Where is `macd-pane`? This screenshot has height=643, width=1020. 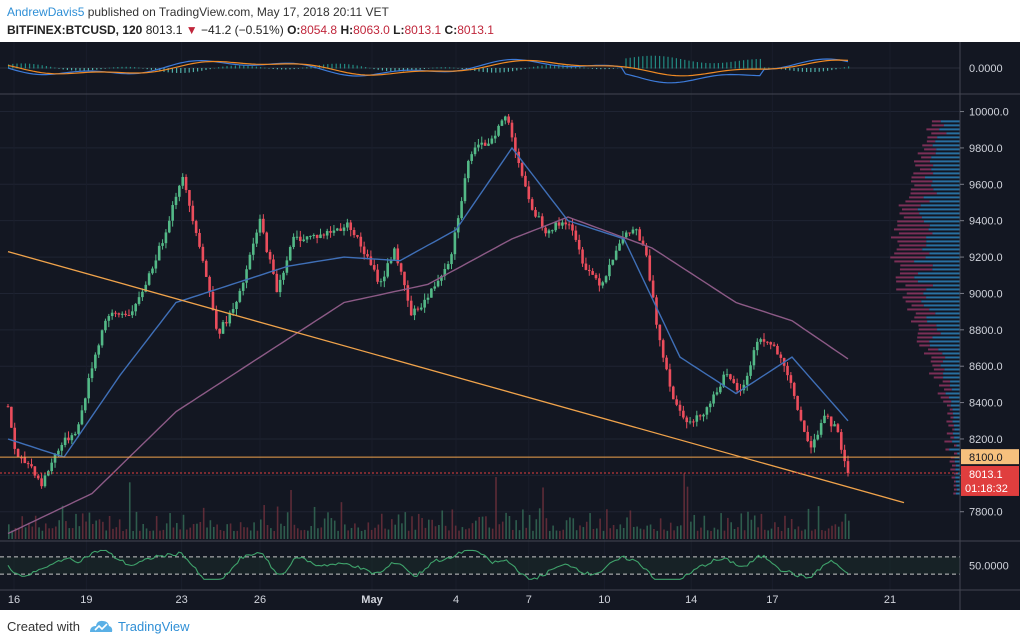
macd-pane is located at coordinates (480, 69).